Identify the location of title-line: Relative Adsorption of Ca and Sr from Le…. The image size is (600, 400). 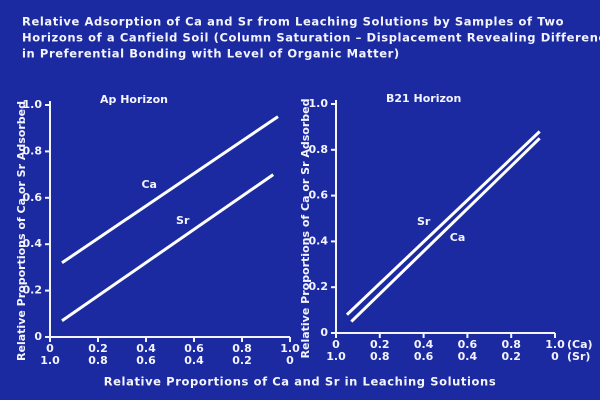
(293, 22).